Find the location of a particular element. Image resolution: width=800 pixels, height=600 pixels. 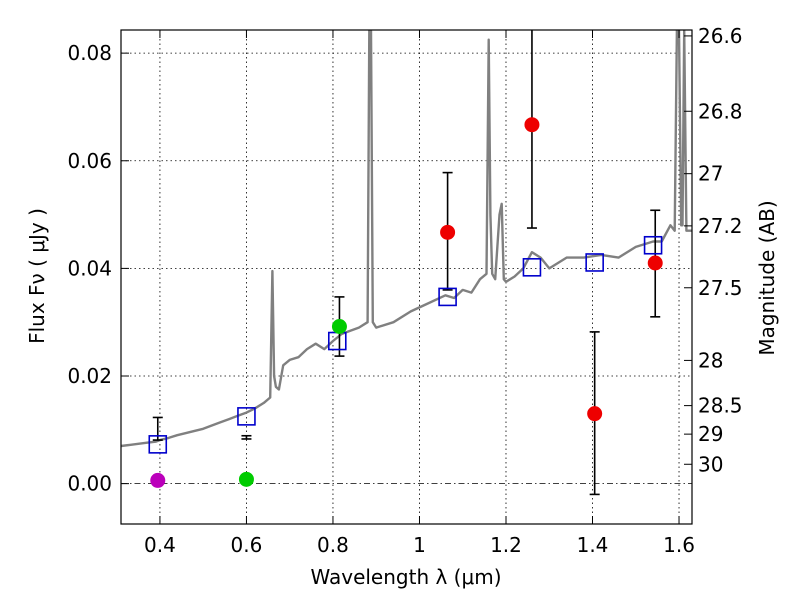

y-tick-label: 0.04 is located at coordinates (89, 268).